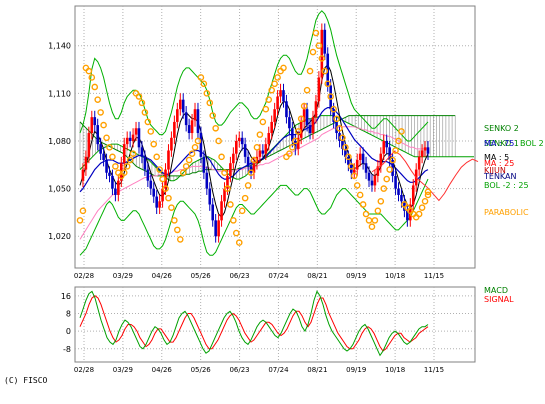 The height and width of the screenshot is (404, 545). What do you see at coordinates (84, 370) in the screenshot?
I see `macd-x-tick-label: 02/28` at bounding box center [84, 370].